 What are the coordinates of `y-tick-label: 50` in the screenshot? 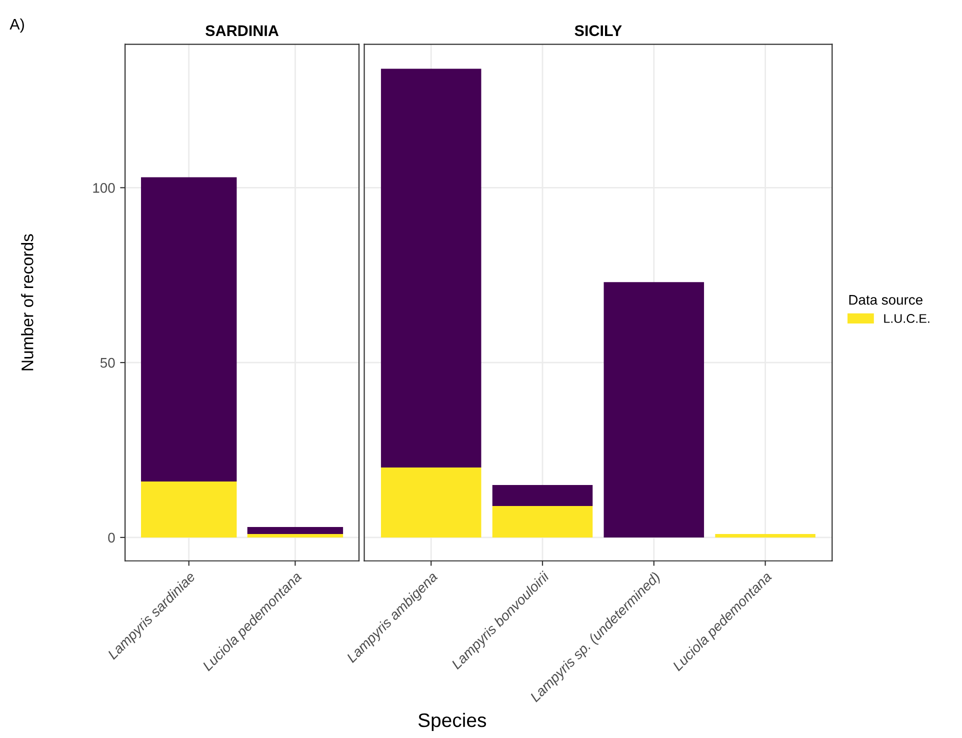 It's located at (107, 363).